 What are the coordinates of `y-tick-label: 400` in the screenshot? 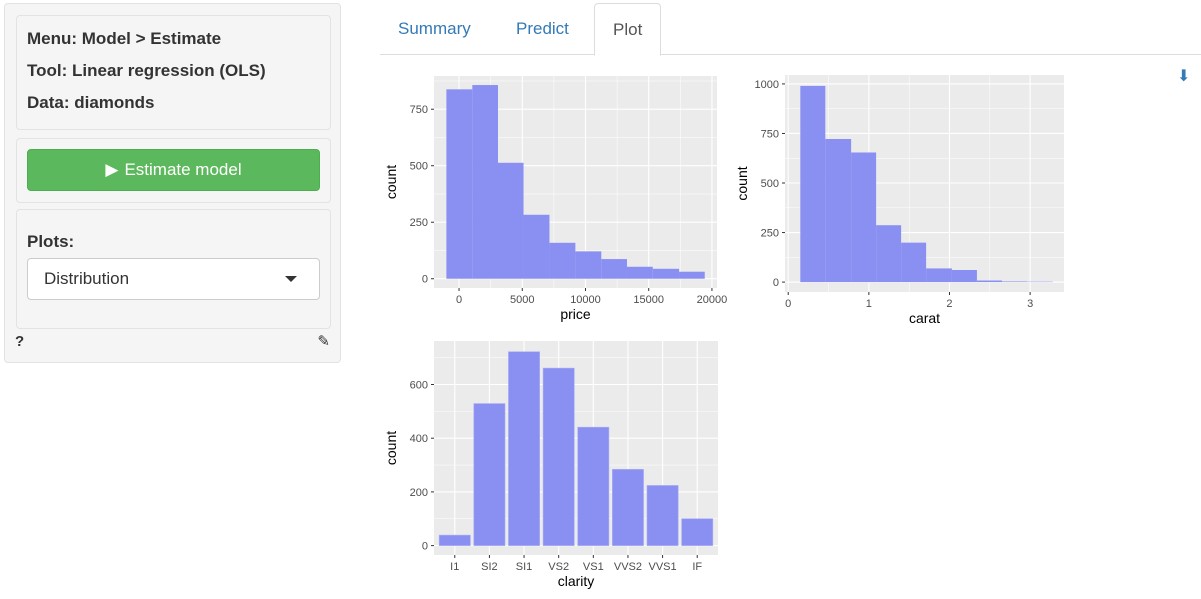 It's located at (419, 439).